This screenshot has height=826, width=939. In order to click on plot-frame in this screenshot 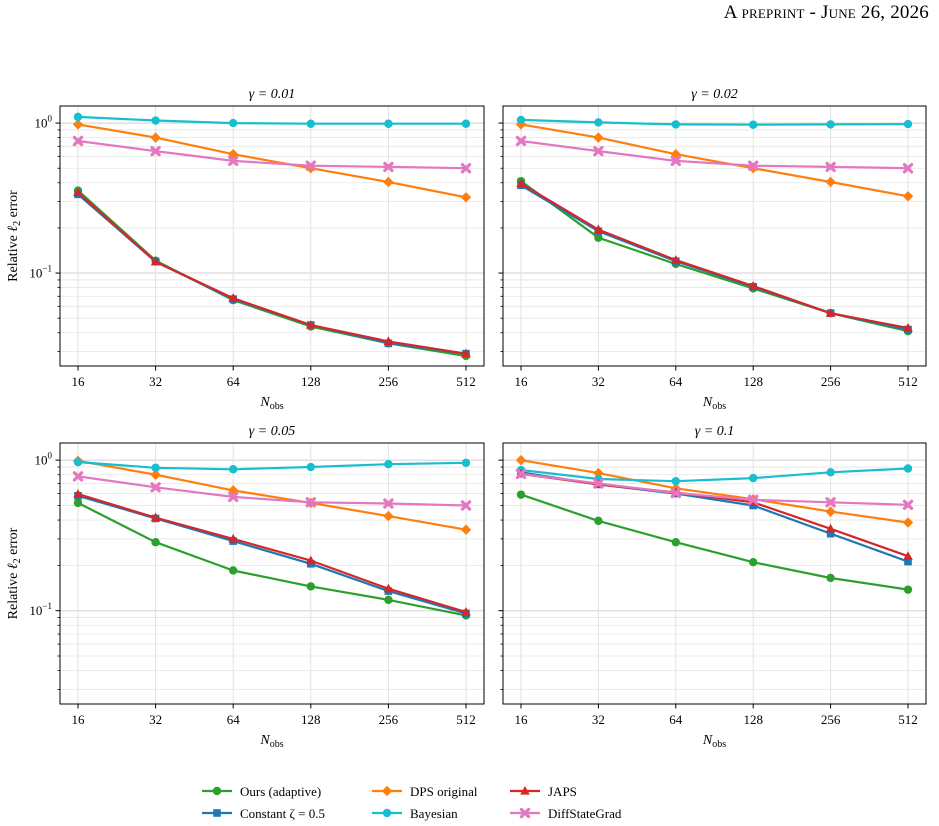, I will do `click(272, 573)`.